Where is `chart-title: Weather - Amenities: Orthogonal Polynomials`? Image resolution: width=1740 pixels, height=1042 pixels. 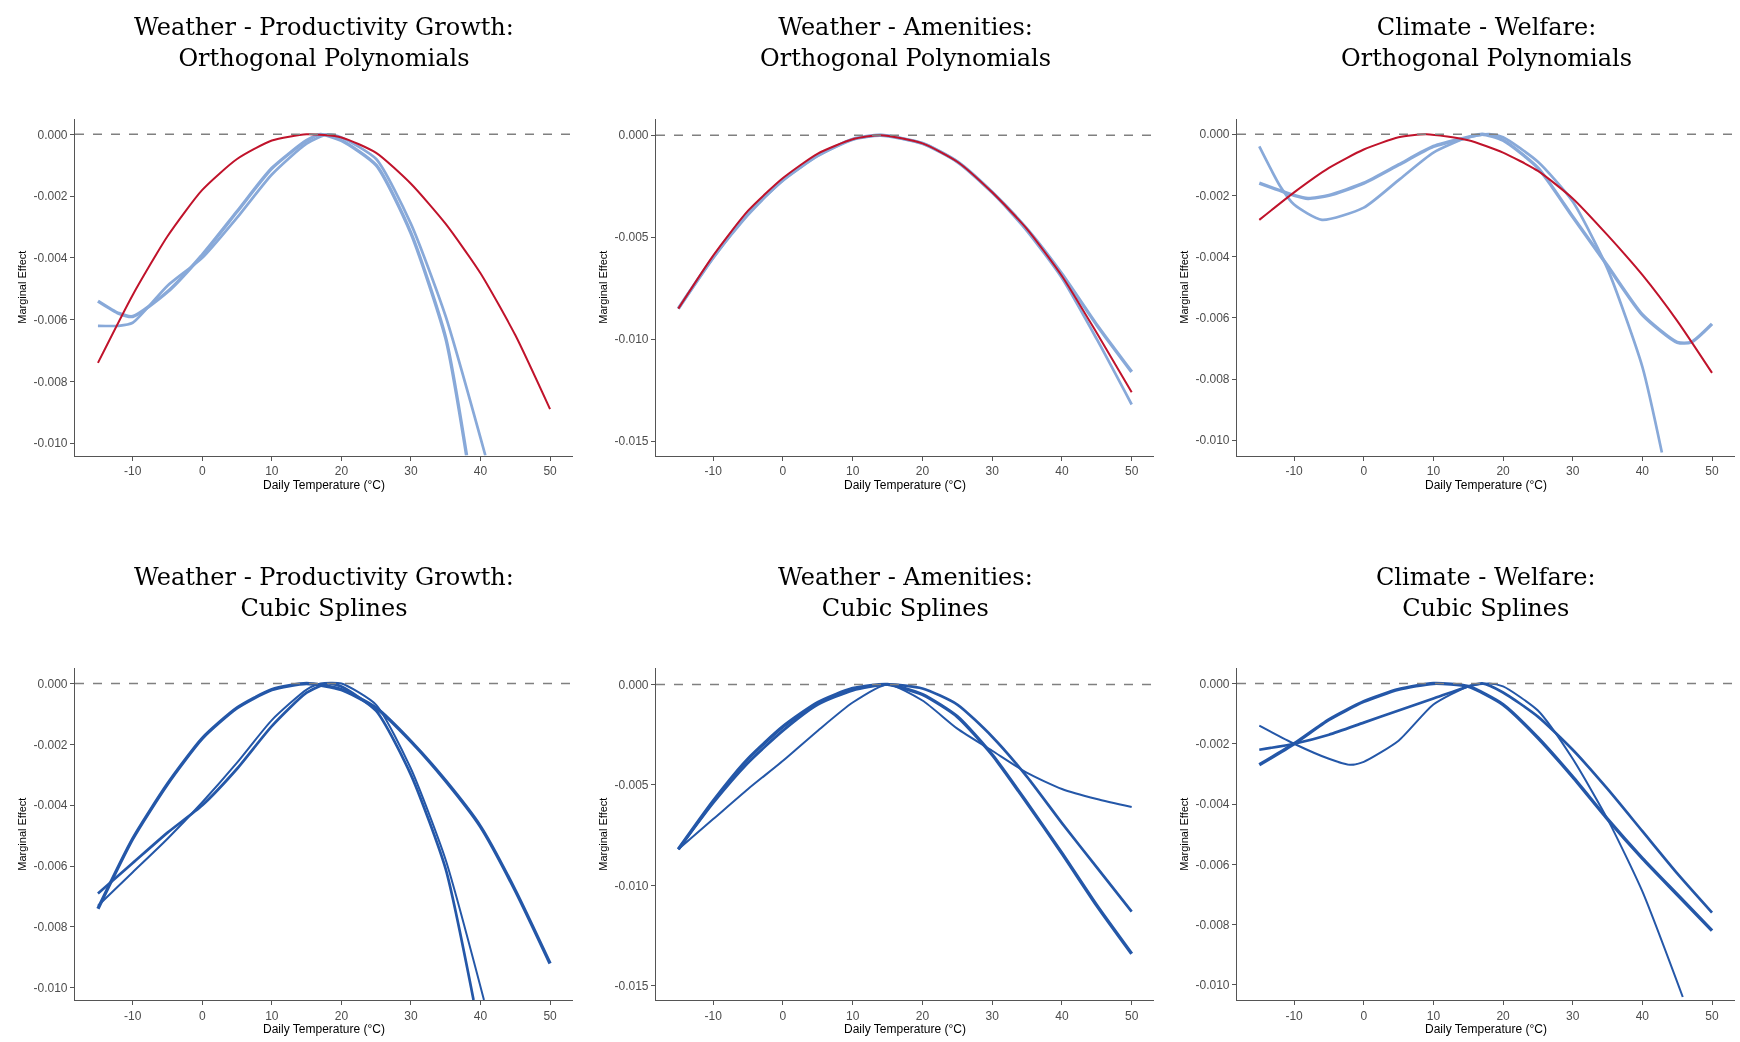 chart-title: Weather - Amenities: Orthogonal Polynomials is located at coordinates (906, 43).